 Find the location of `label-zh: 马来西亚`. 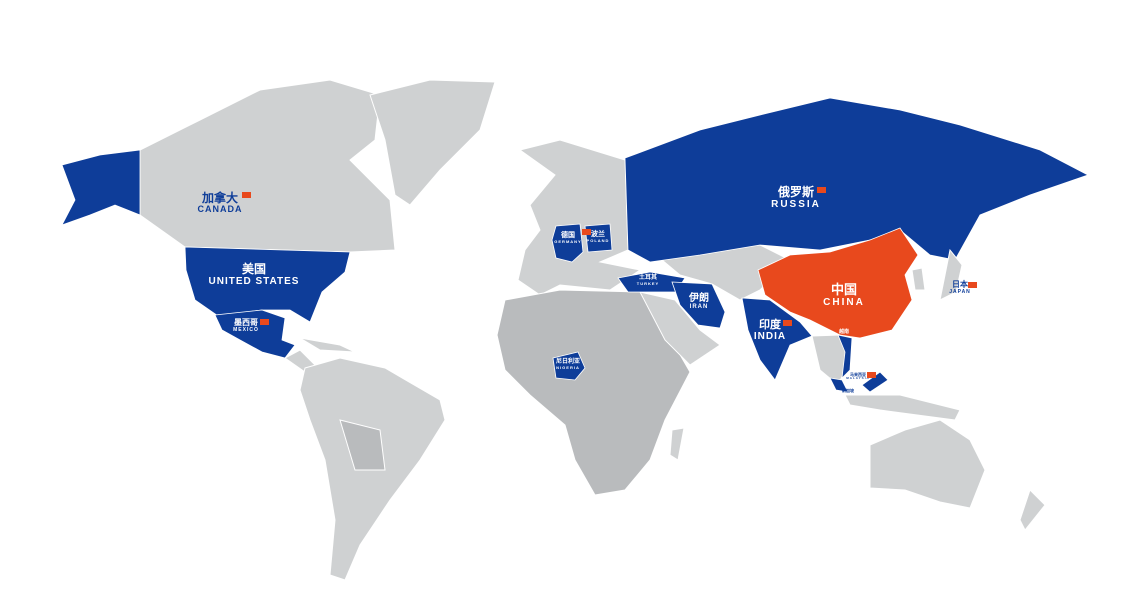

label-zh: 马来西亚 is located at coordinates (858, 374).